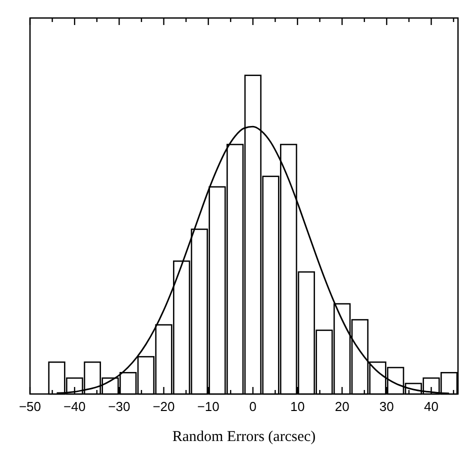 This screenshot has height=474, width=474. Describe the element at coordinates (119, 406) in the screenshot. I see `x-tick-label: −30` at that location.